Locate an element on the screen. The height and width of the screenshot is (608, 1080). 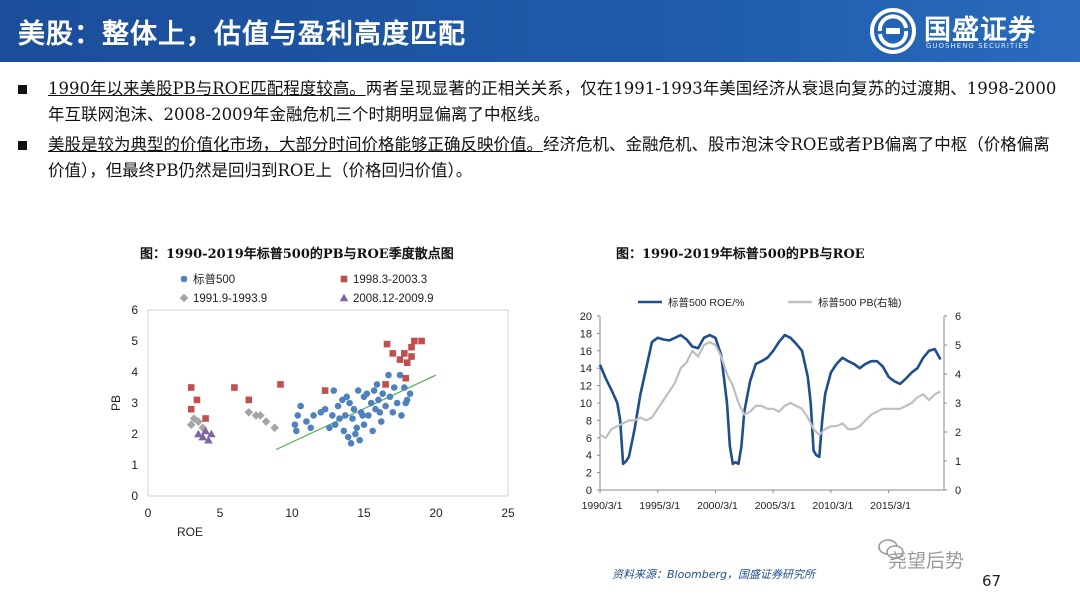
logo-icon is located at coordinates (893, 31).